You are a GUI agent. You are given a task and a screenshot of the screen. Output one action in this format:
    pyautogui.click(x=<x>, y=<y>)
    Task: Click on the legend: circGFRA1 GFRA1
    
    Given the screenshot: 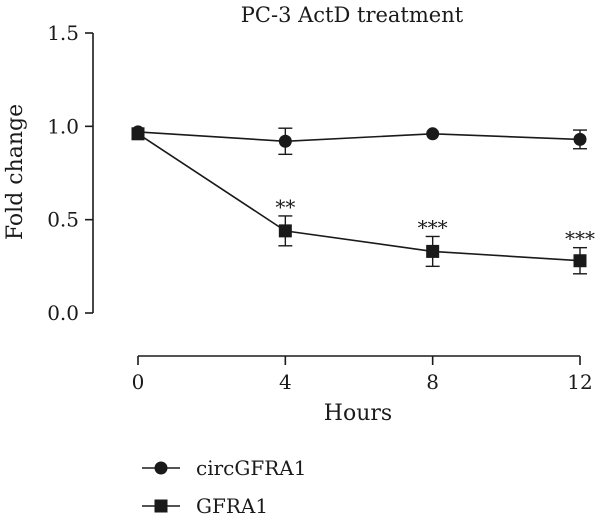 What is the action you would take?
    pyautogui.click(x=224, y=487)
    